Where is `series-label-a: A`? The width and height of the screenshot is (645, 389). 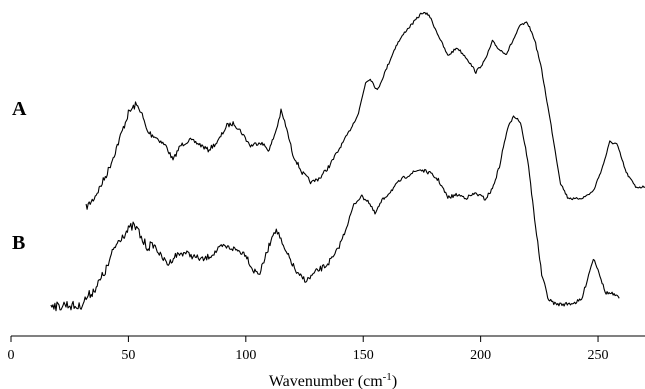
series-label-a: A is located at coordinates (19, 109).